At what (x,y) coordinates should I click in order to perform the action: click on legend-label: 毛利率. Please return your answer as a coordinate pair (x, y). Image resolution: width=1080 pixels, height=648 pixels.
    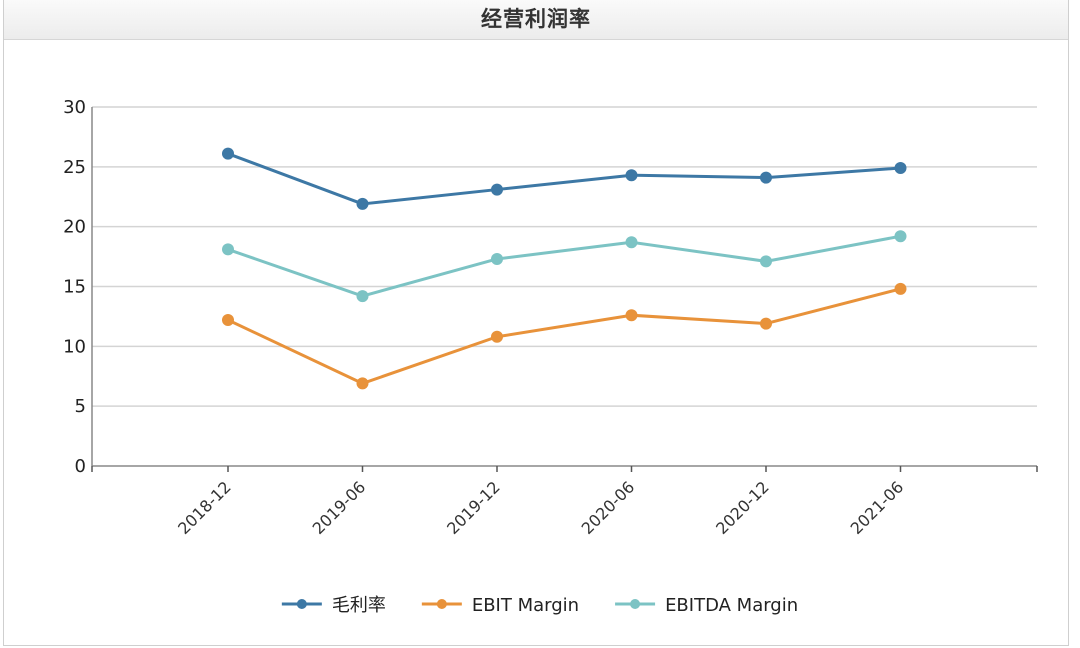
    Looking at the image, I should click on (359, 605).